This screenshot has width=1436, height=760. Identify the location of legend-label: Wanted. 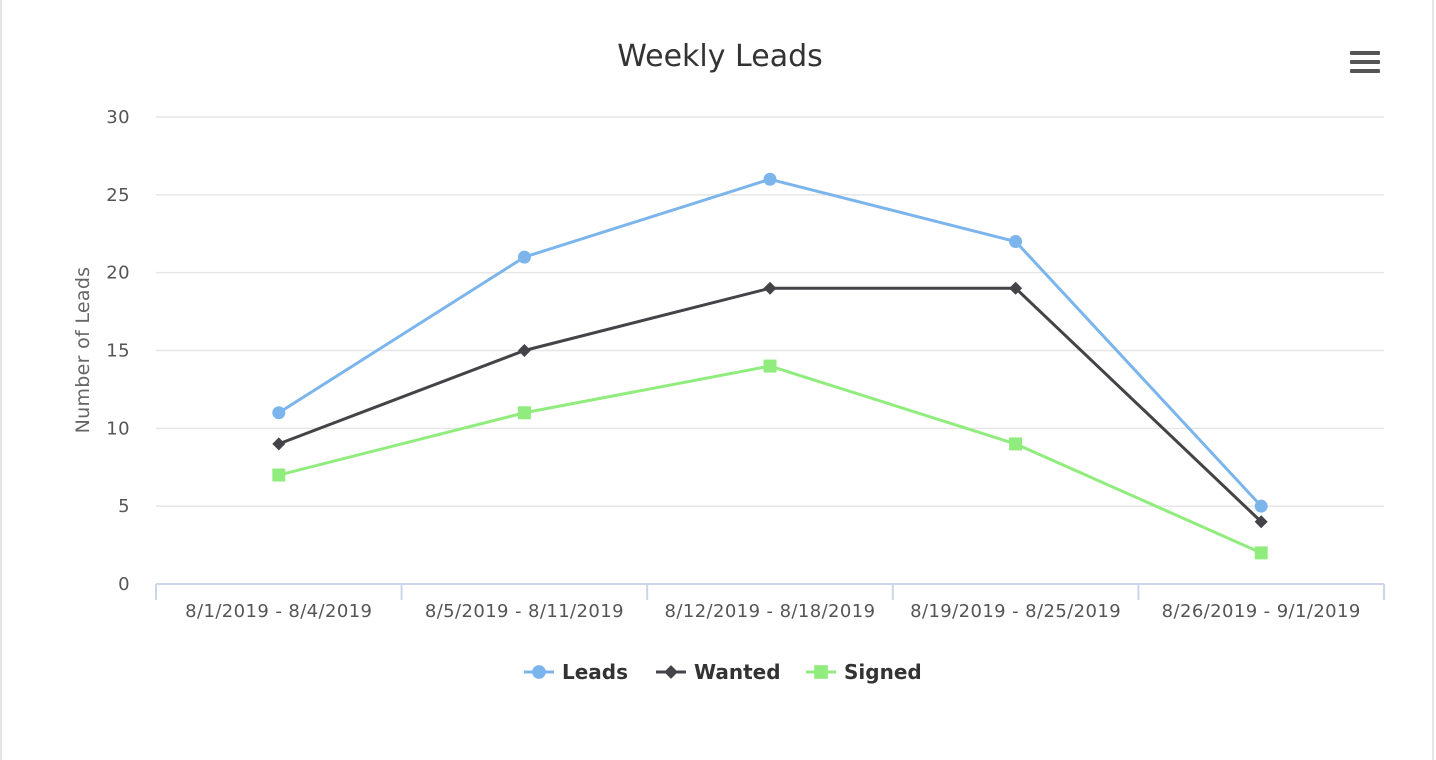
(737, 672).